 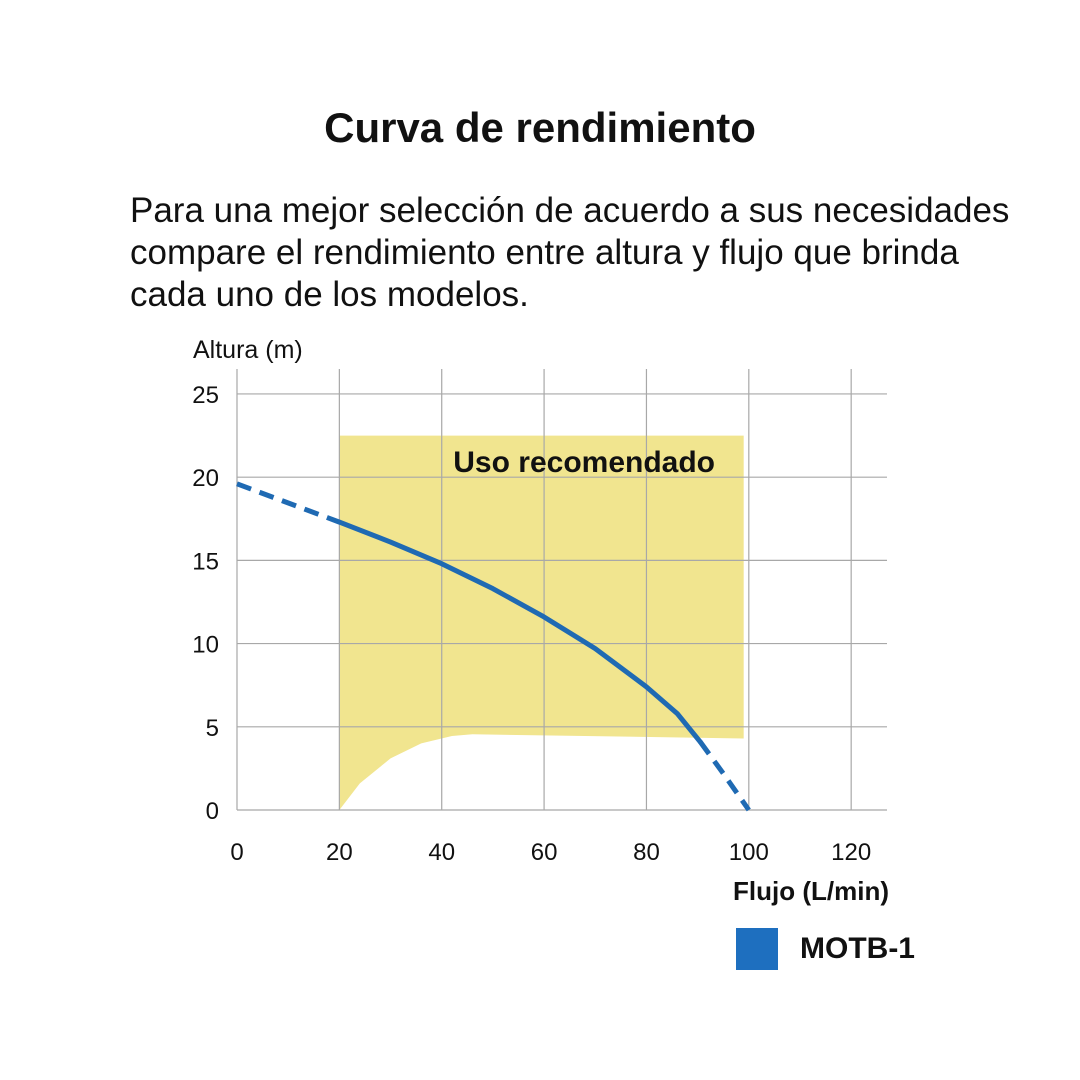 What do you see at coordinates (205, 478) in the screenshot?
I see `y-tick-label: 20` at bounding box center [205, 478].